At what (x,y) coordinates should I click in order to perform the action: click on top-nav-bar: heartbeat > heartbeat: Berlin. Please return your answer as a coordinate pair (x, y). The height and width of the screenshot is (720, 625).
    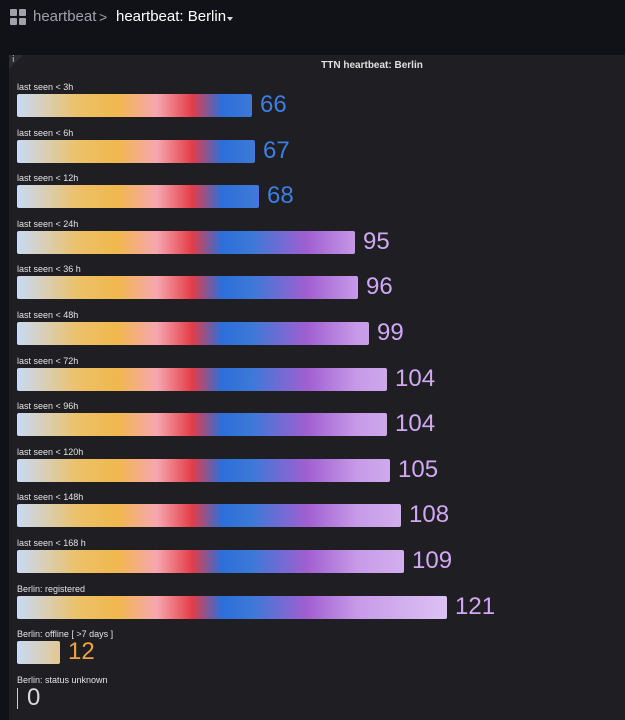
    Looking at the image, I should click on (312, 24).